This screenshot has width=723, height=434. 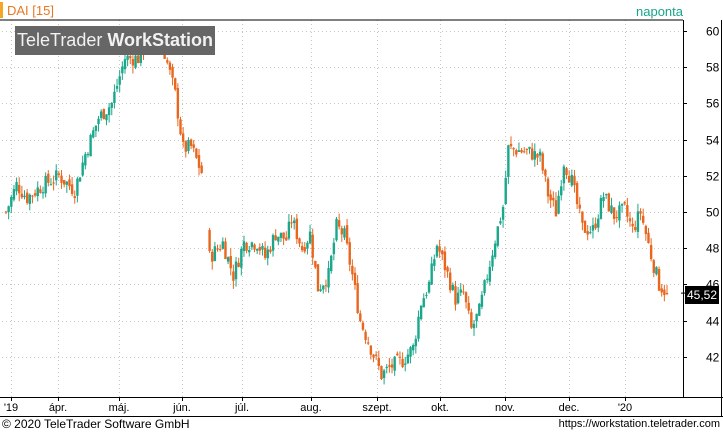 What do you see at coordinates (119, 408) in the screenshot?
I see `x-tick-label: máj.` at bounding box center [119, 408].